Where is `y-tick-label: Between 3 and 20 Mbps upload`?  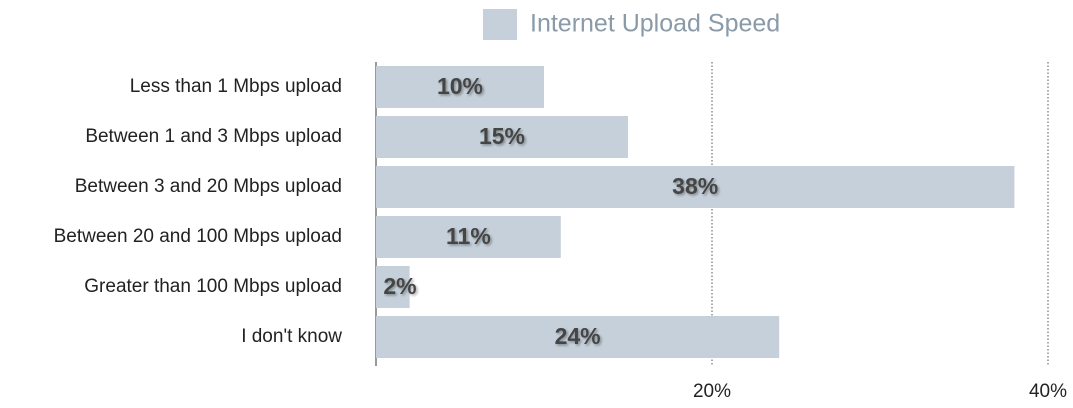 y-tick-label: Between 3 and 20 Mbps upload is located at coordinates (208, 186).